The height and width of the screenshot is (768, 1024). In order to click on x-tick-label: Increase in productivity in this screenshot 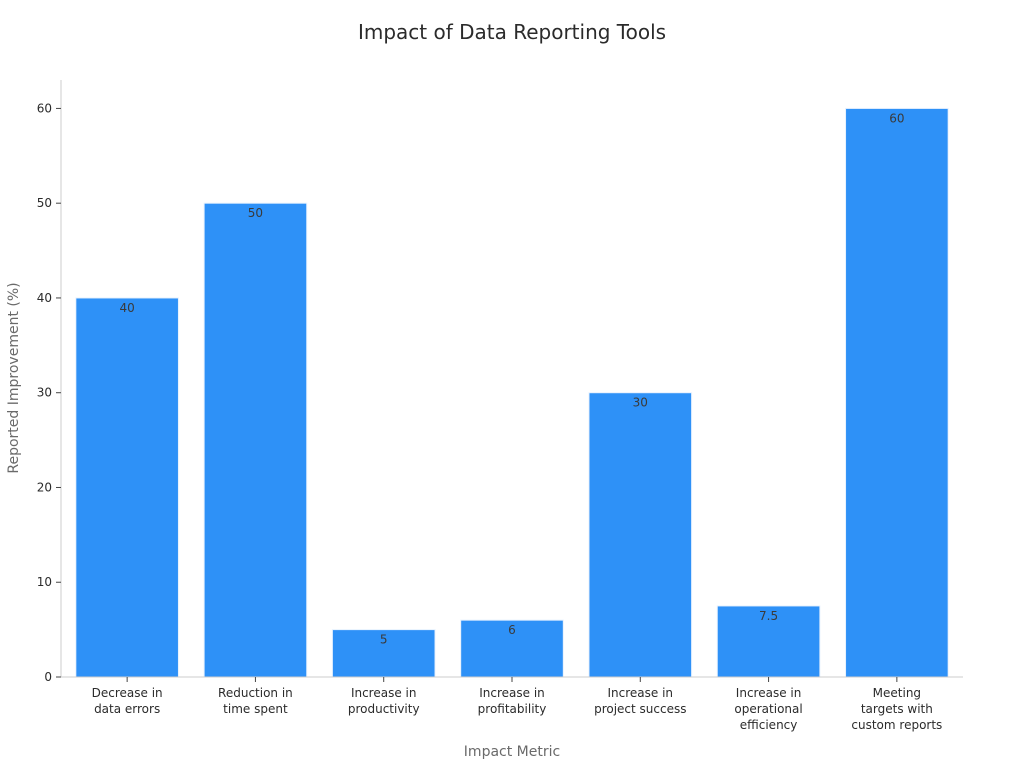, I will do `click(384, 701)`.